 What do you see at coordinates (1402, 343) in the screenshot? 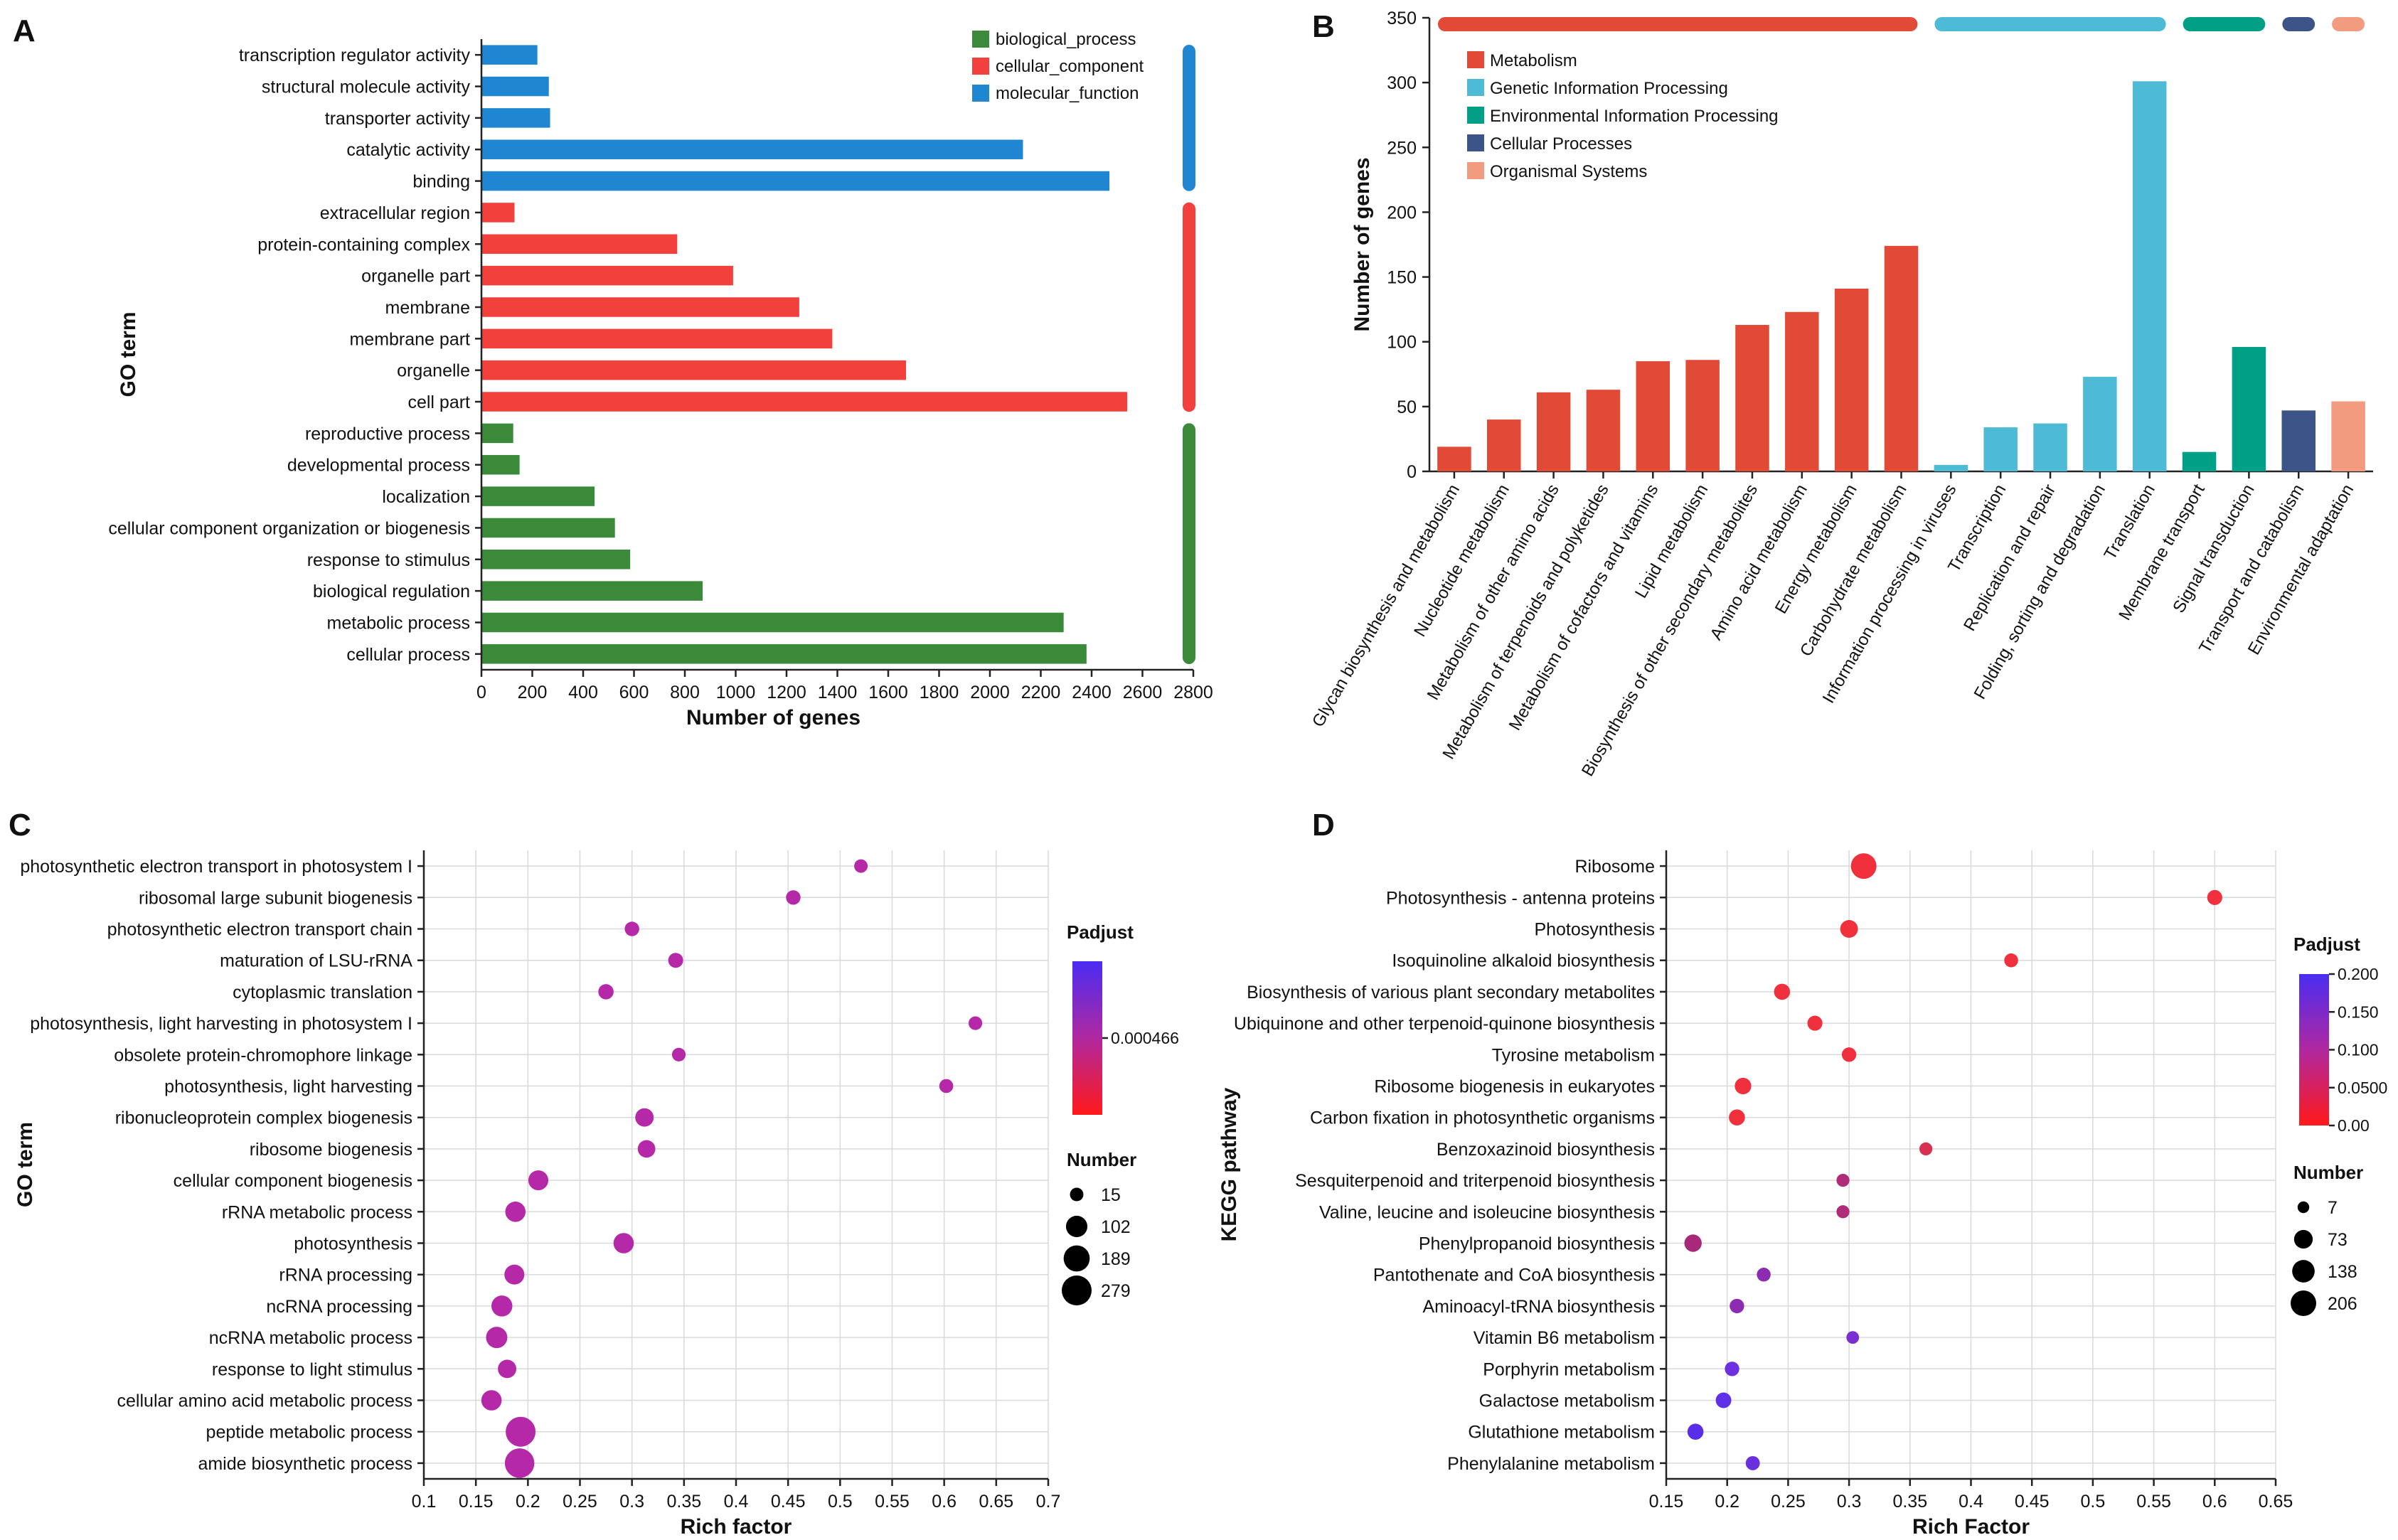
I see `y-tick-label: 100` at bounding box center [1402, 343].